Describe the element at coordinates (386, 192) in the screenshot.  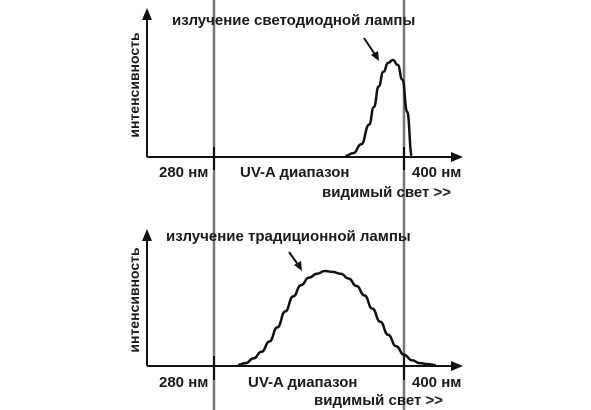
I see `led-visible-light-label: видимый свет >>` at that location.